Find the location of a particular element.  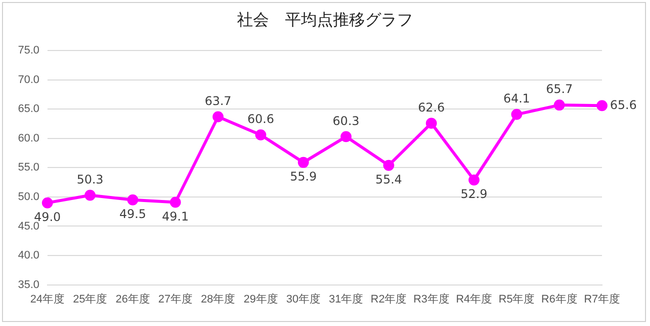

data-label: 62.6 is located at coordinates (431, 107).